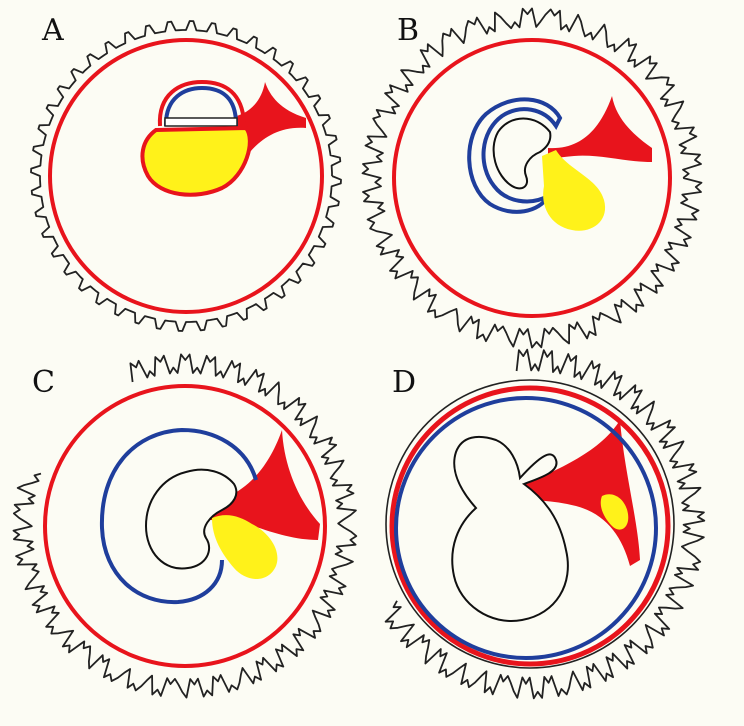 Image resolution: width=744 pixels, height=726 pixels. I want to click on connecting-stalk-b, so click(600, 129).